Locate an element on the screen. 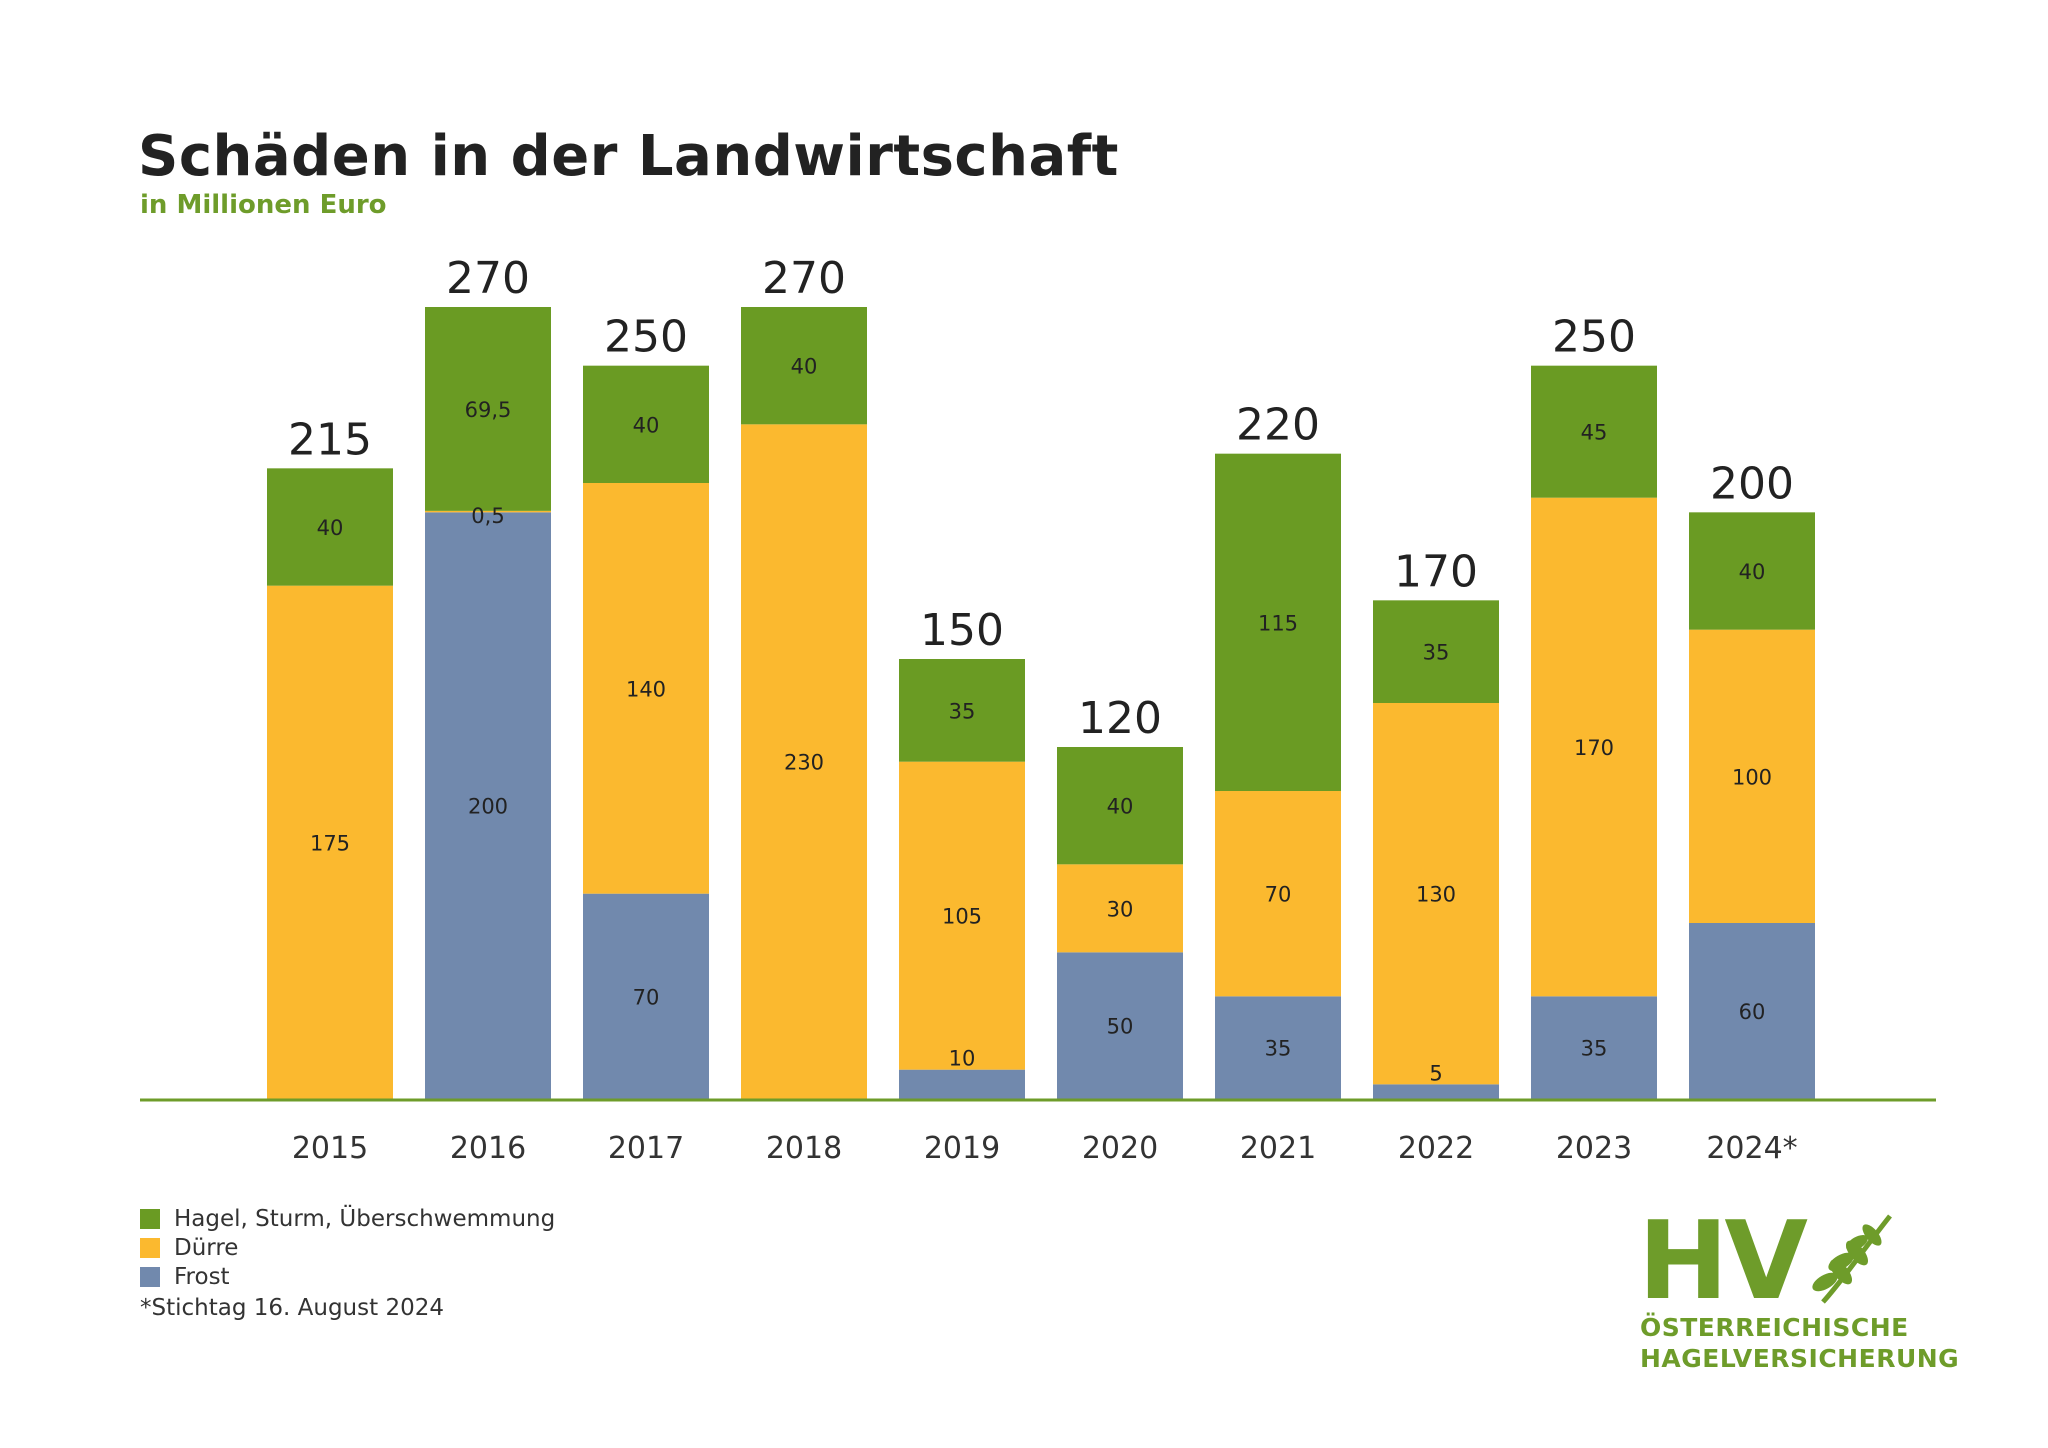 This screenshot has height=1448, width=2048. segment-label: 170 is located at coordinates (1594, 748).